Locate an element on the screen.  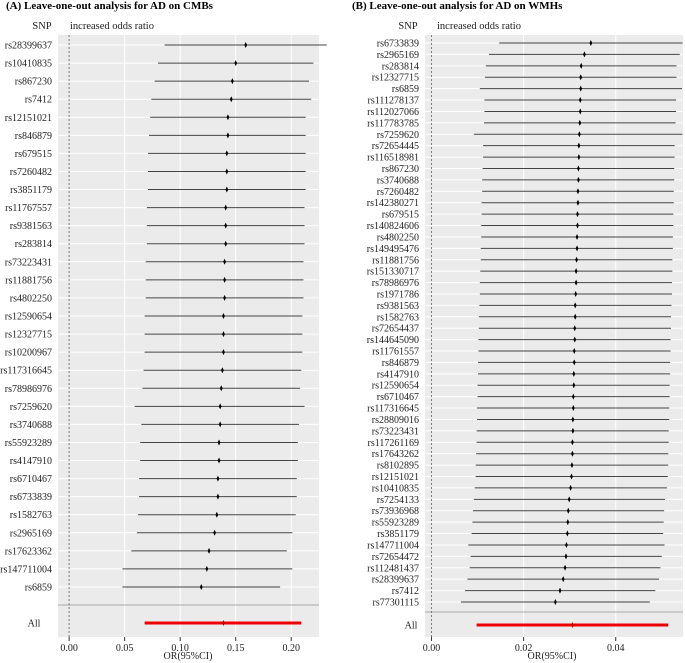
snp-label: rs17623362 is located at coordinates (28, 551).